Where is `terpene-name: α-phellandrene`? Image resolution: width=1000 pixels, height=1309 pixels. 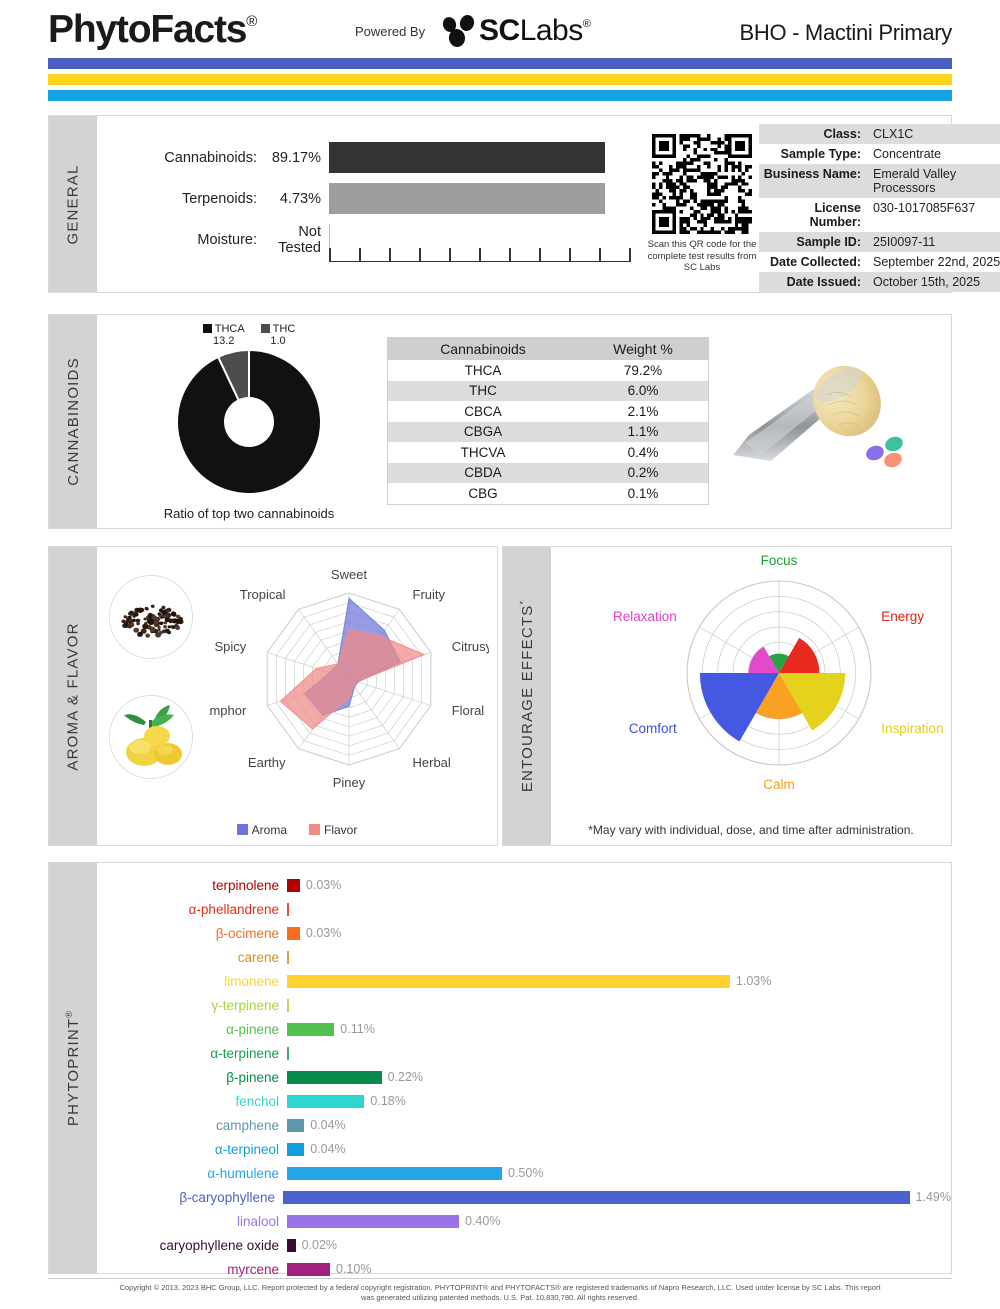 terpene-name: α-phellandrene is located at coordinates (233, 909).